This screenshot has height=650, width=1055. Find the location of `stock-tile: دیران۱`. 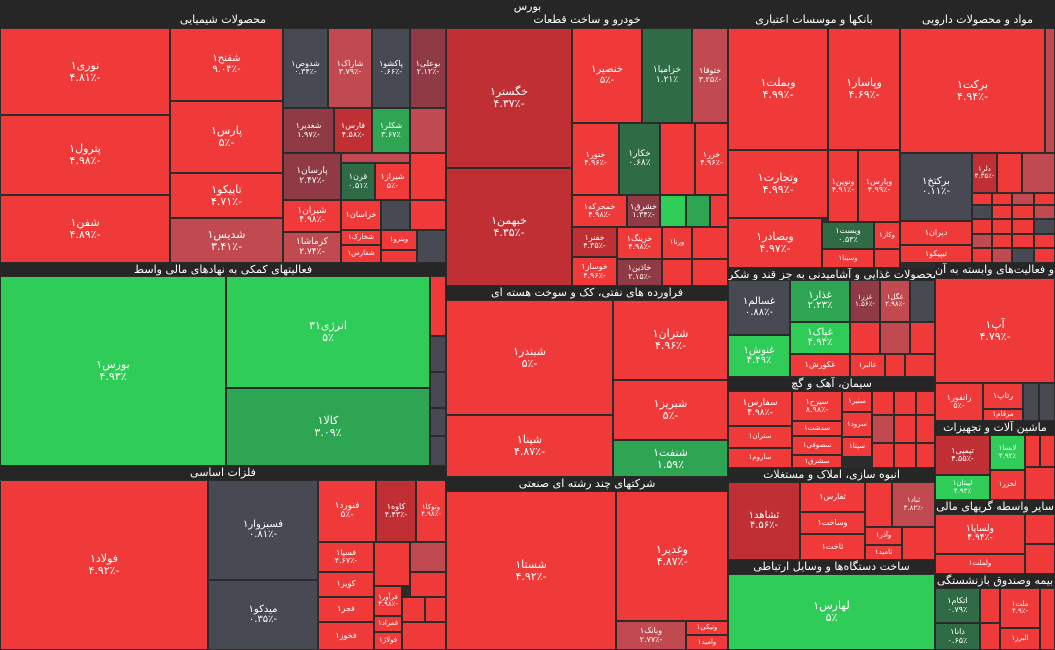

stock-tile: دیران۱ is located at coordinates (936, 233).